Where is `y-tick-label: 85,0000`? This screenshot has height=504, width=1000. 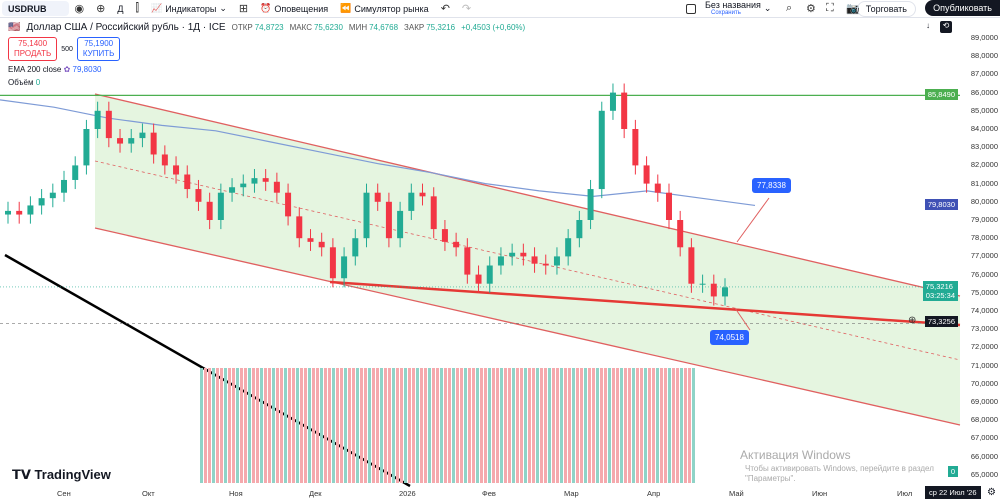
y-tick-label: 85,0000 is located at coordinates (984, 110).